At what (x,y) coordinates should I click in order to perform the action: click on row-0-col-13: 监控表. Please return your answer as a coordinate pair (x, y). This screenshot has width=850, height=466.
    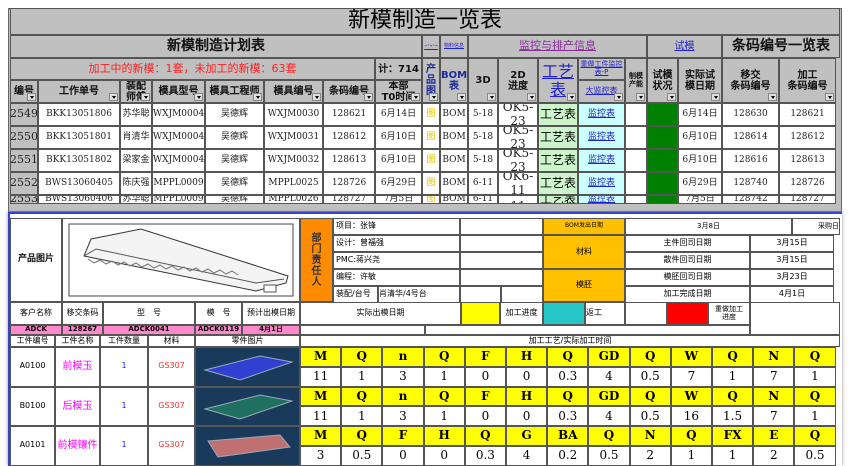
    Looking at the image, I should click on (601, 114).